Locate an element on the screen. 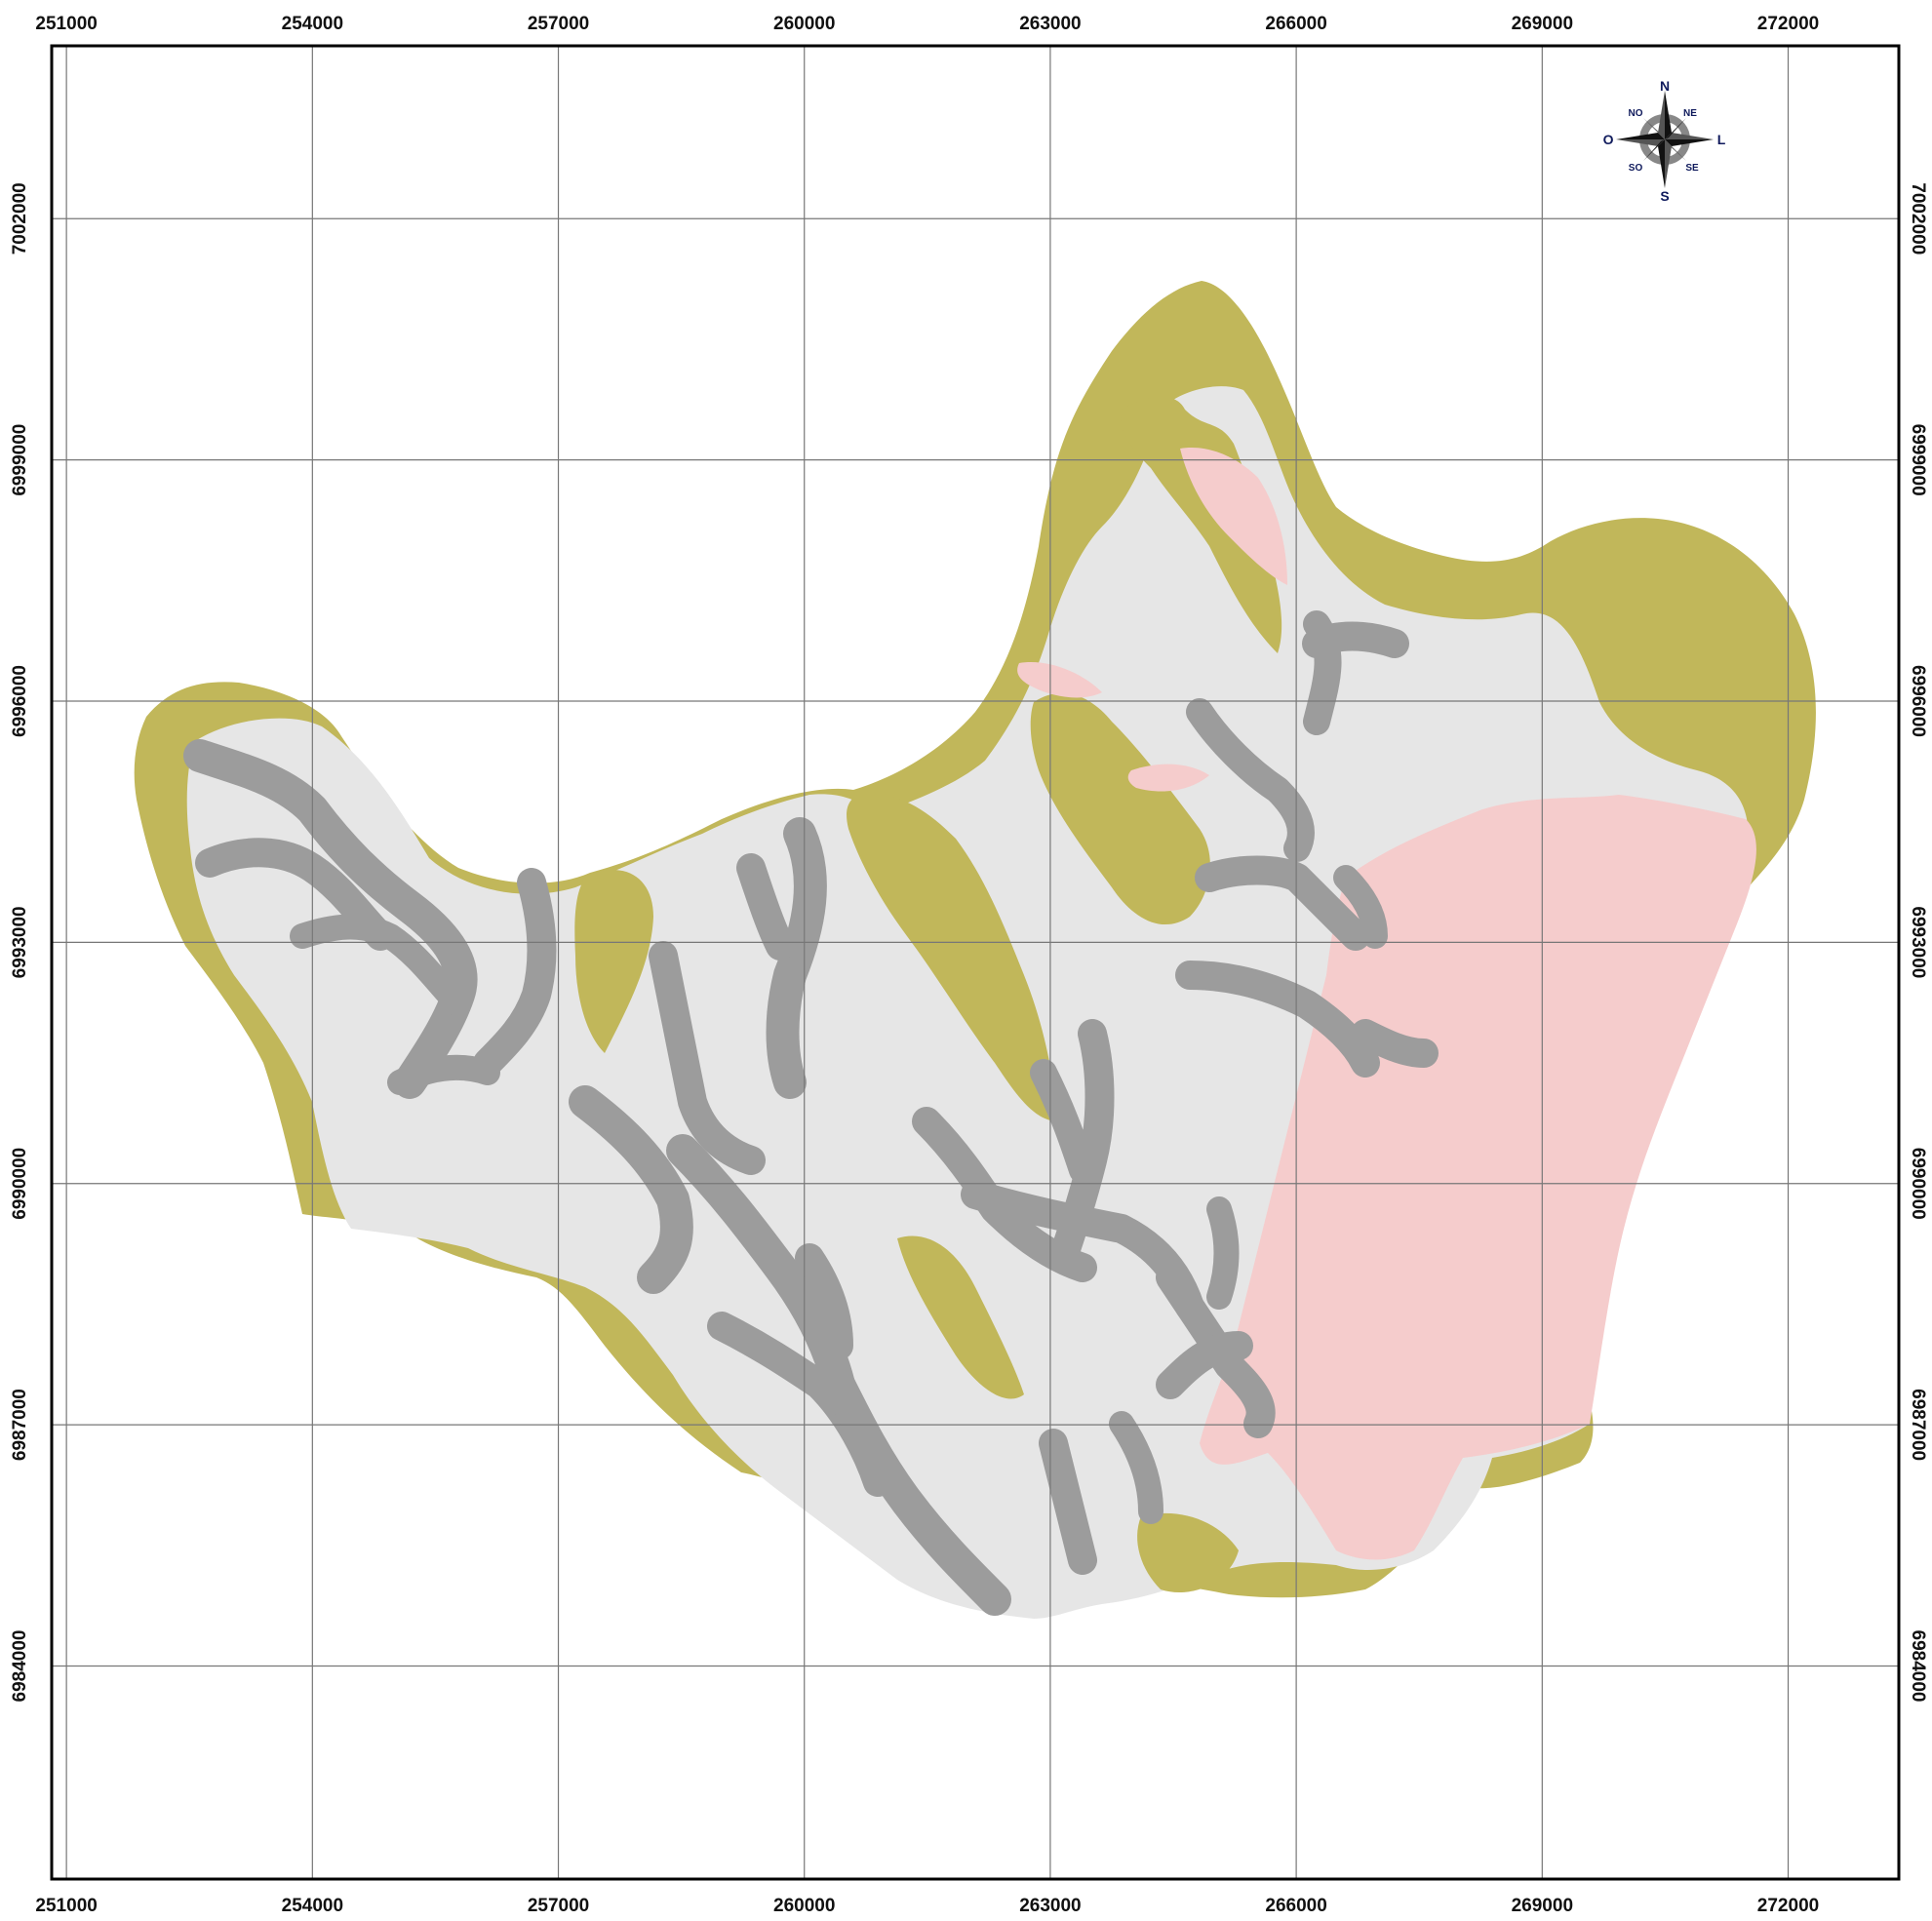 This screenshot has width=1932, height=1921. olive-inner-west is located at coordinates (613, 961).